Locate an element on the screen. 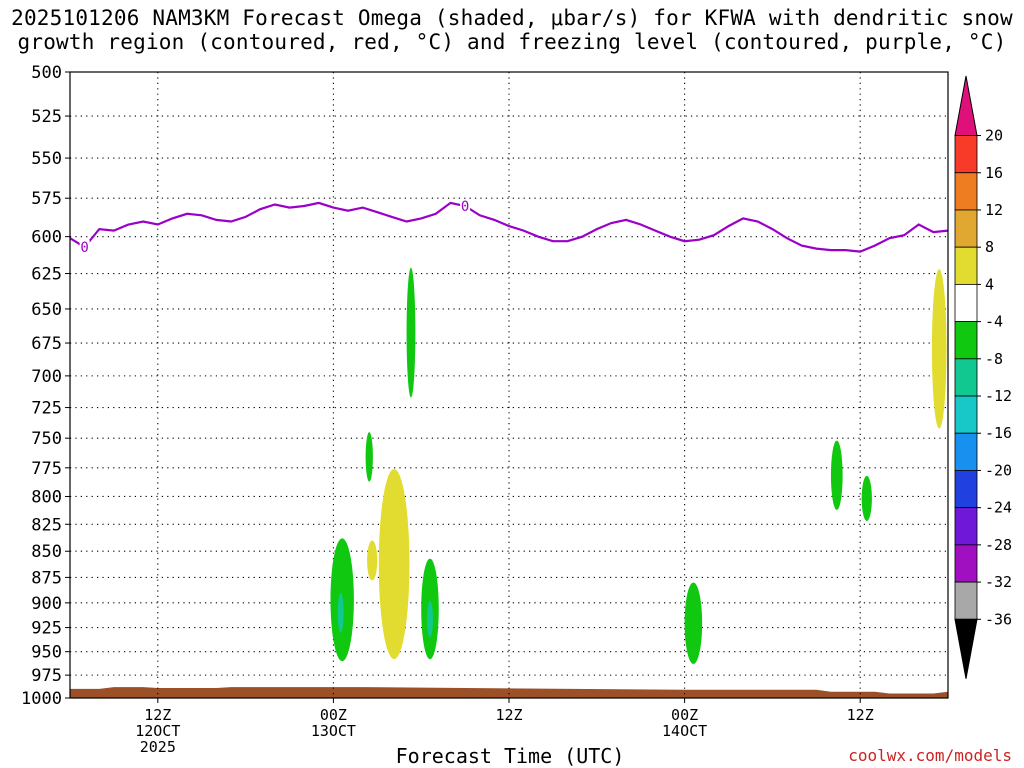  colorbar-tick-label: -24 is located at coordinates (998, 508).